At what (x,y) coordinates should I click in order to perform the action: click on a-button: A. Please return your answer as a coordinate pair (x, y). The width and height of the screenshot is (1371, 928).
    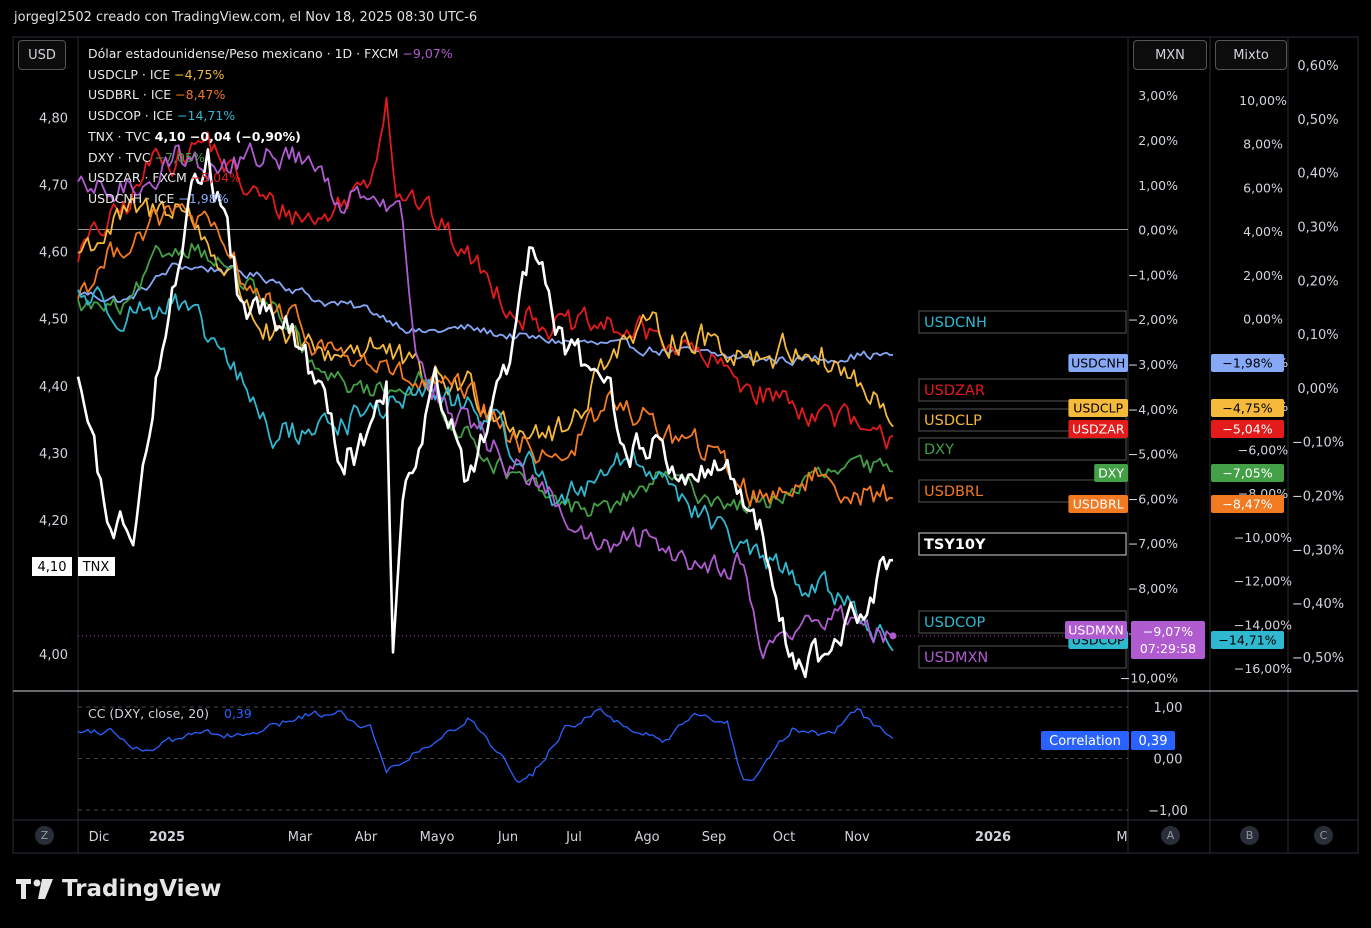
    Looking at the image, I should click on (1170, 835).